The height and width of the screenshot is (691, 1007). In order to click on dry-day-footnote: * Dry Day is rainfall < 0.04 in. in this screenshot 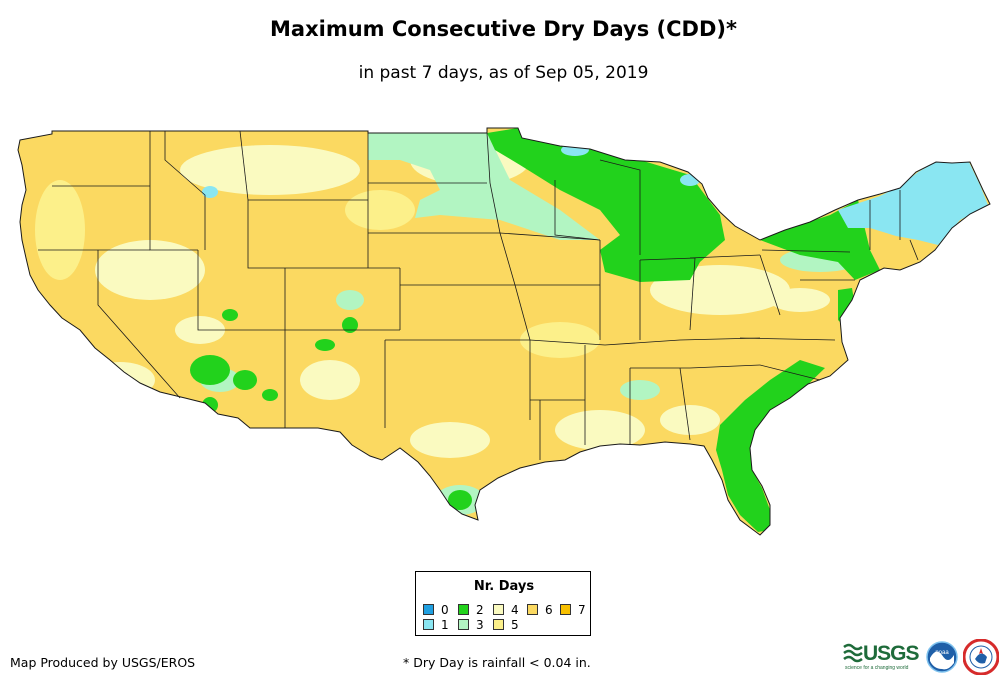, I will do `click(497, 662)`.